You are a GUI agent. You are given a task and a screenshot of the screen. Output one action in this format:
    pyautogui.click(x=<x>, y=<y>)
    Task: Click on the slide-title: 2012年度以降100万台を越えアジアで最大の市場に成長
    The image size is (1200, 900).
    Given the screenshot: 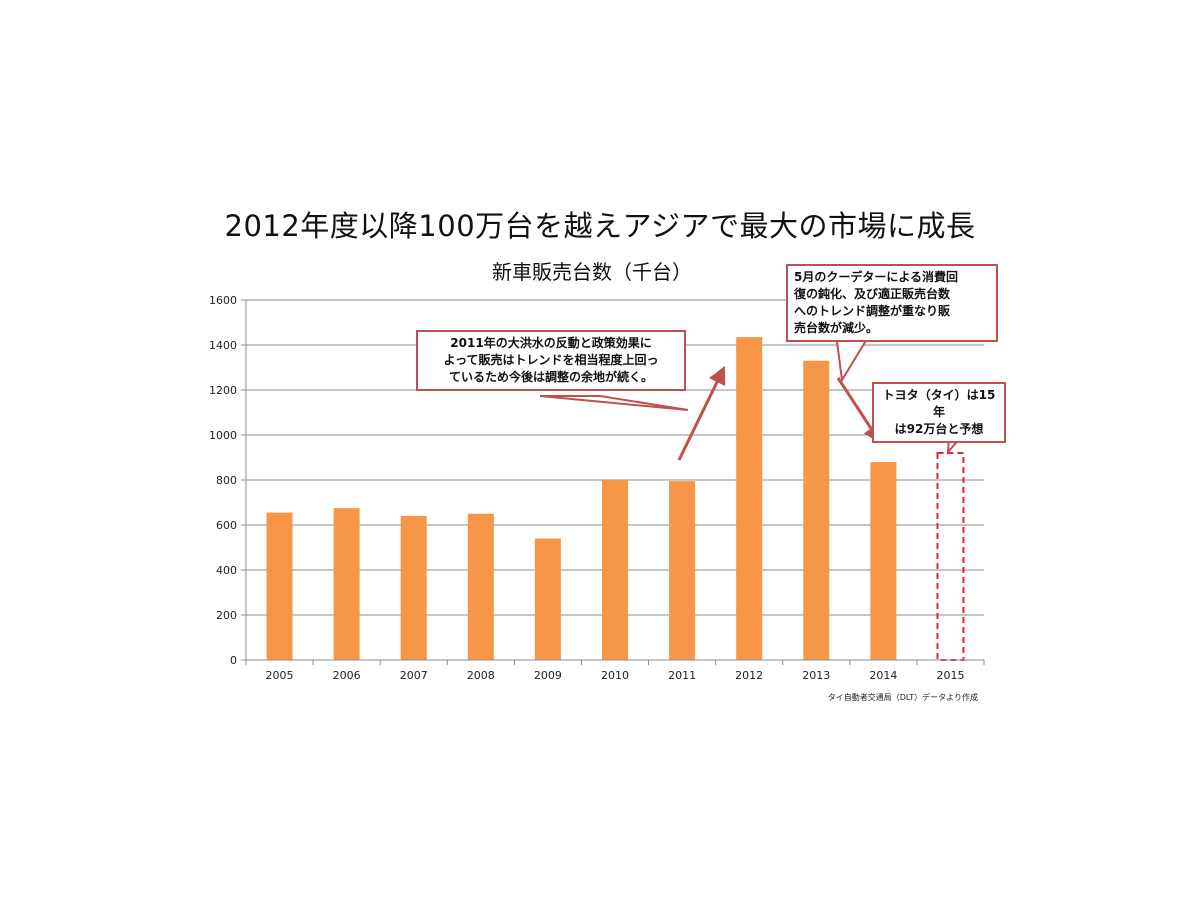 What is the action you would take?
    pyautogui.click(x=600, y=226)
    